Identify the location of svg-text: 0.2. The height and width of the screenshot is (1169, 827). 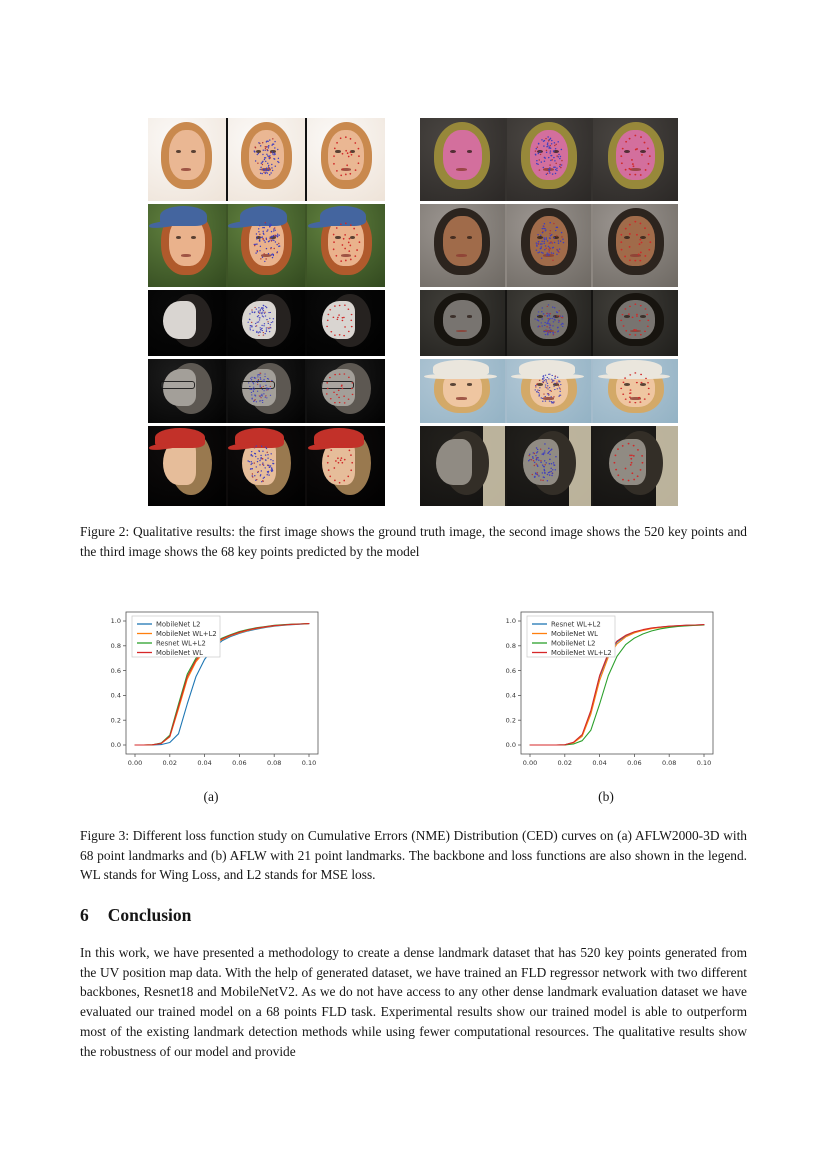
(116, 720).